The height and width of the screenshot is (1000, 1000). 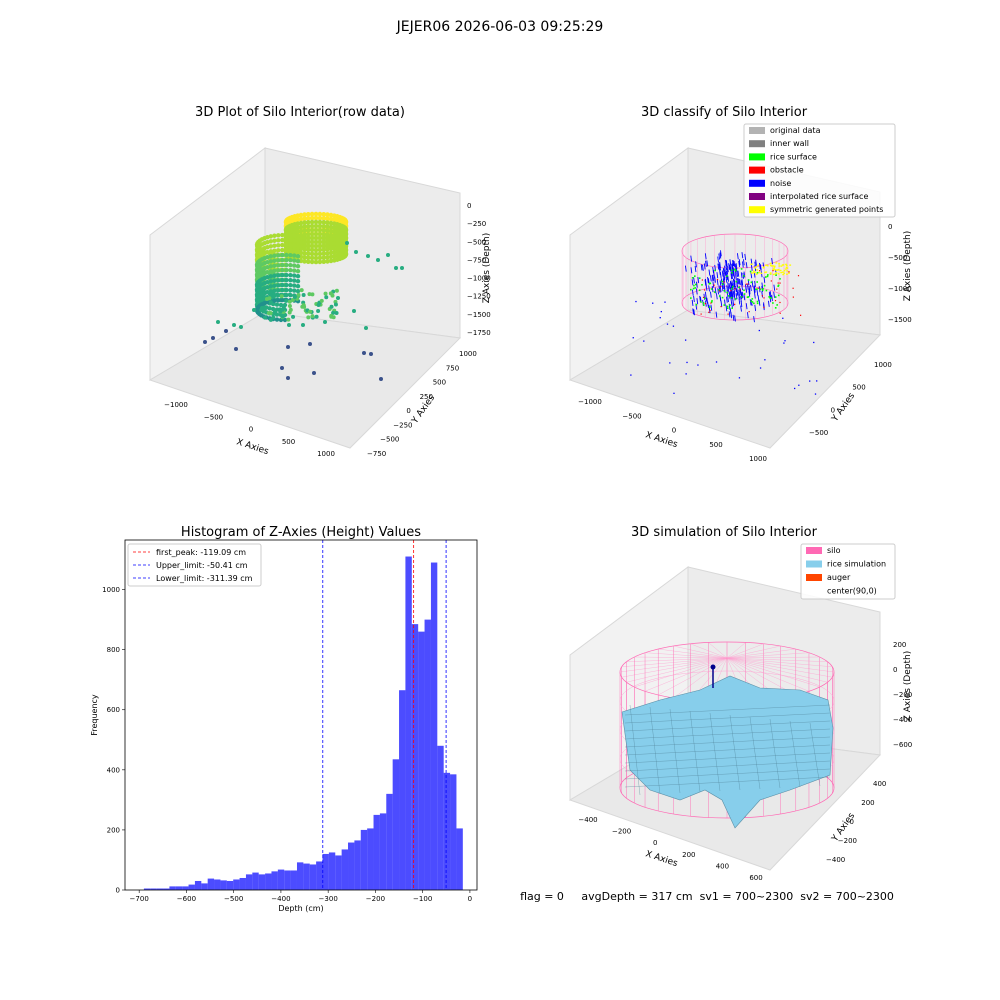 I want to click on raw-panel-title: 3D Plot of Silo Interior(row data), so click(x=300, y=112).